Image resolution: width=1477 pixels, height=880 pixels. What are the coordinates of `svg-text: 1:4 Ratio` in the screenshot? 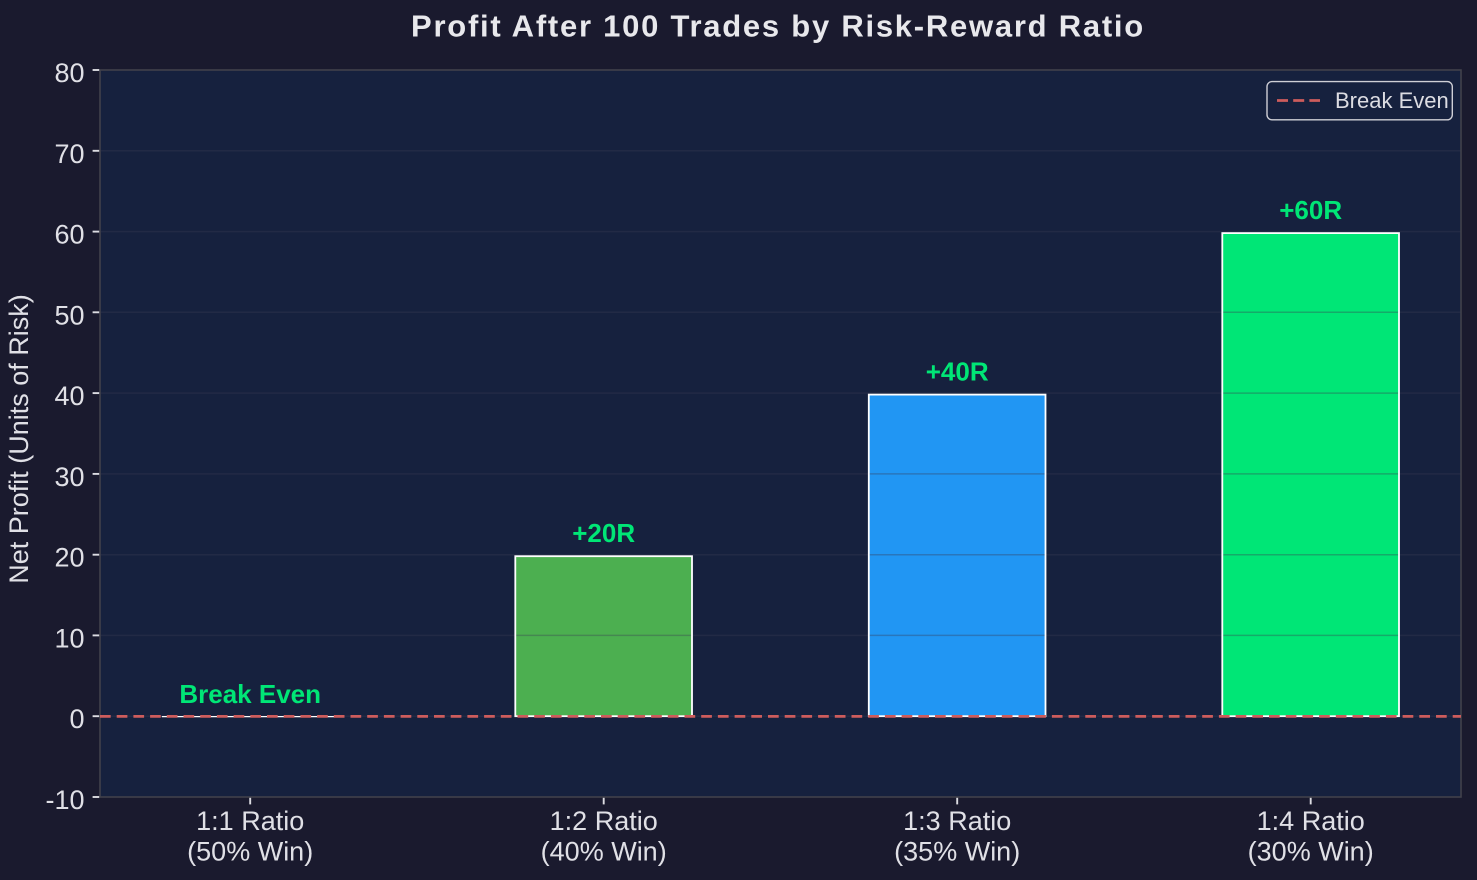 It's located at (1311, 821).